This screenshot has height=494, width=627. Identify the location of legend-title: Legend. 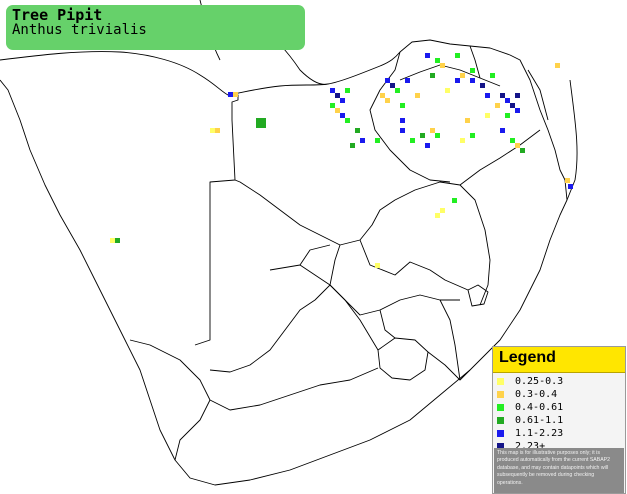
(527, 357).